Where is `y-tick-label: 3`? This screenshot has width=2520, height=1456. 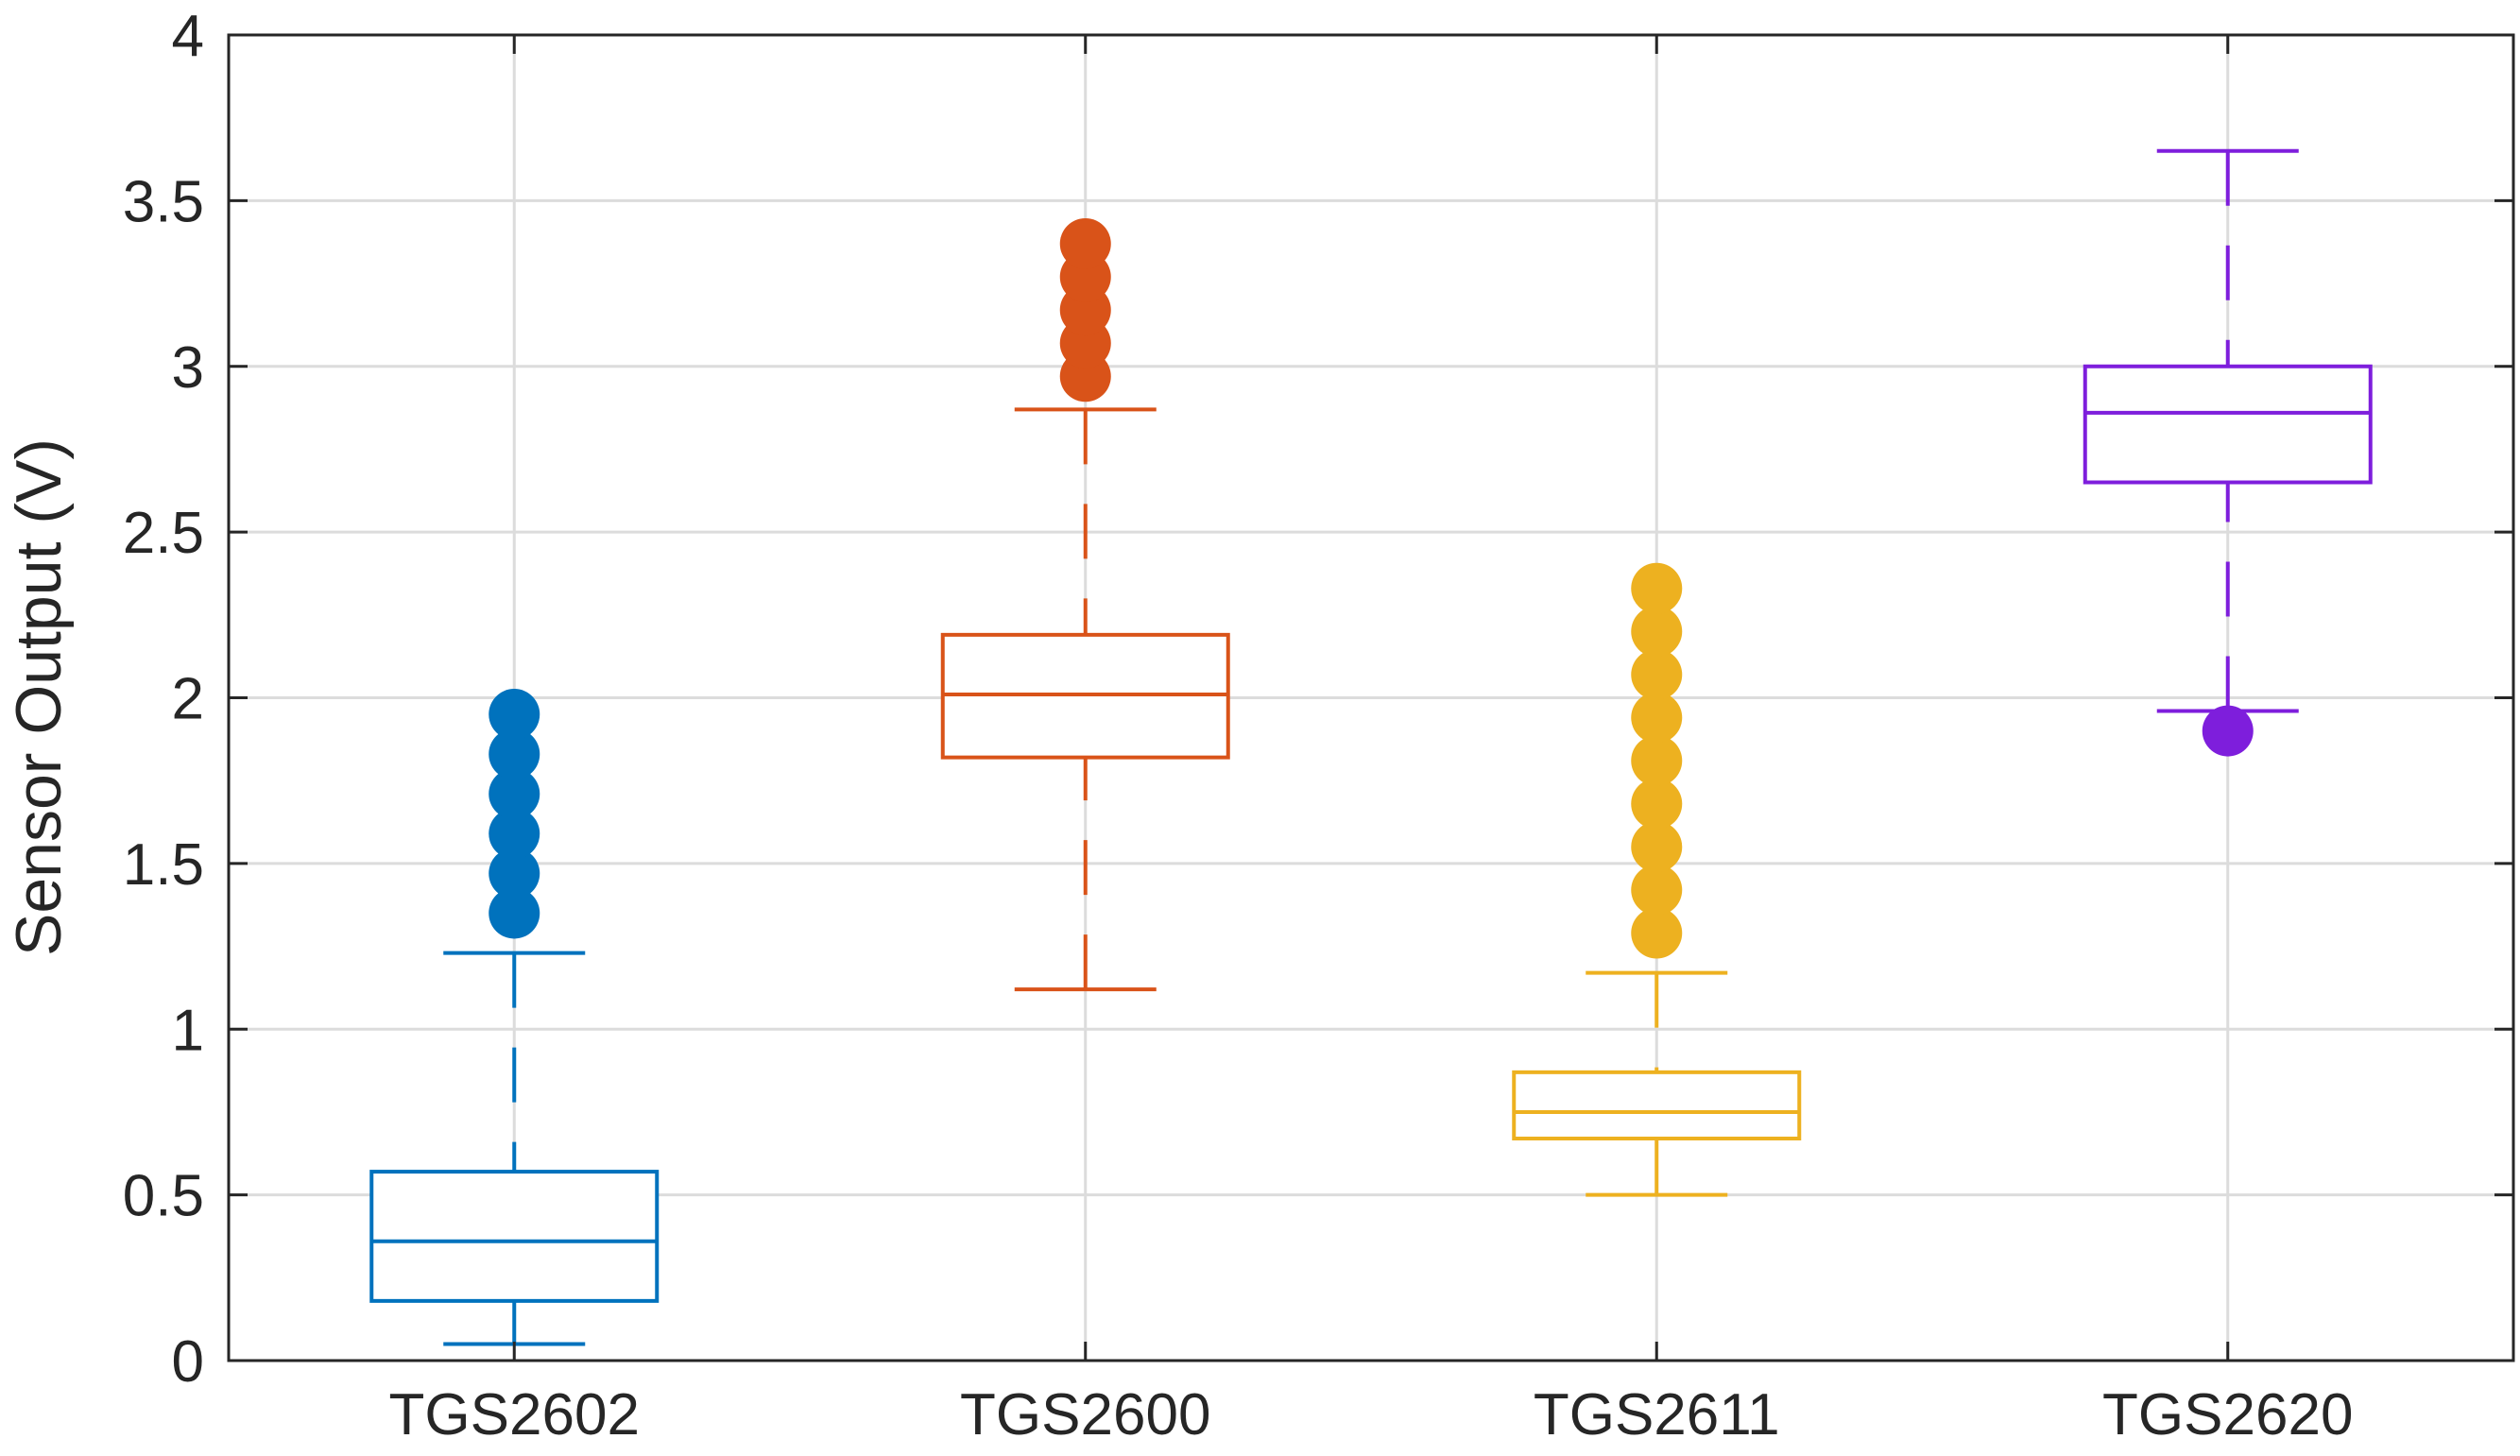 y-tick-label: 3 is located at coordinates (188, 368).